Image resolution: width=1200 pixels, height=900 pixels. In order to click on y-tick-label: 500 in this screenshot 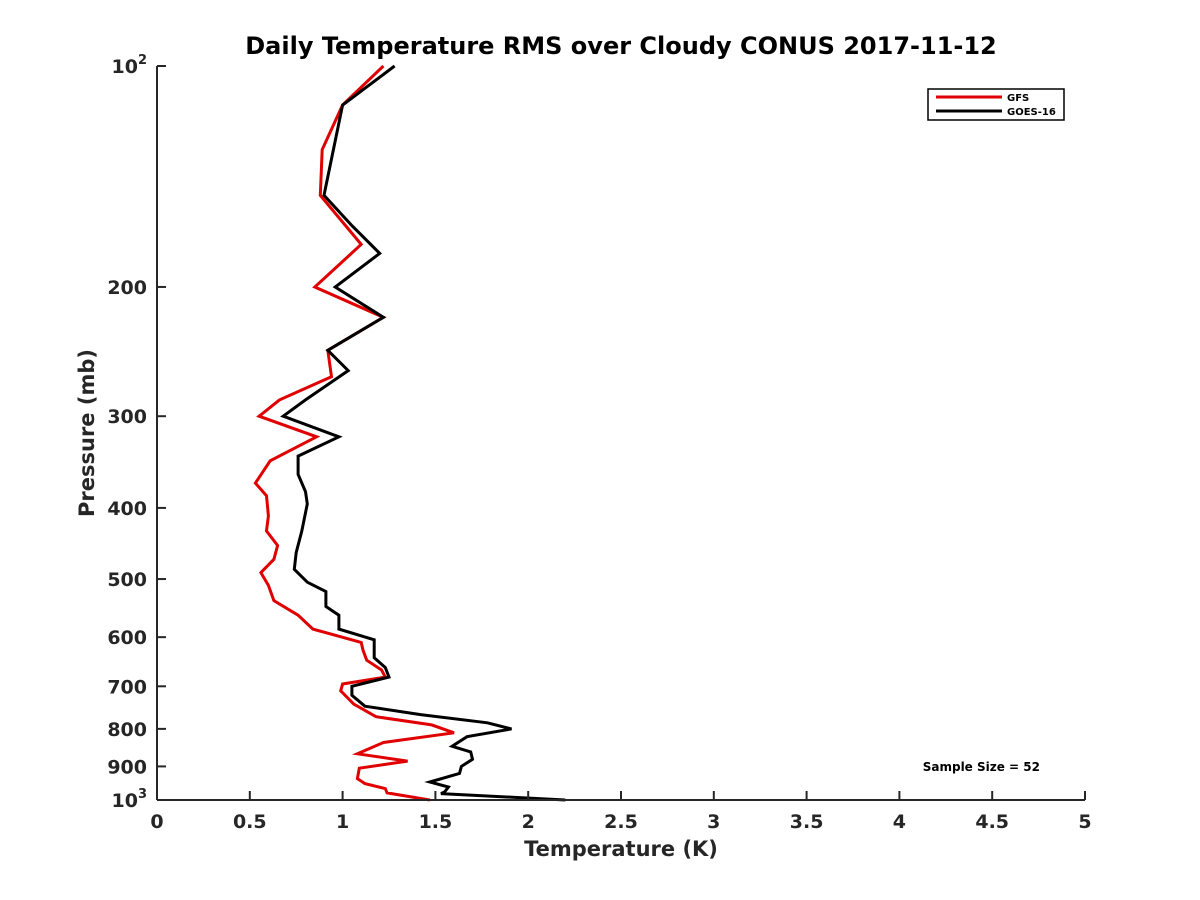, I will do `click(127, 580)`.